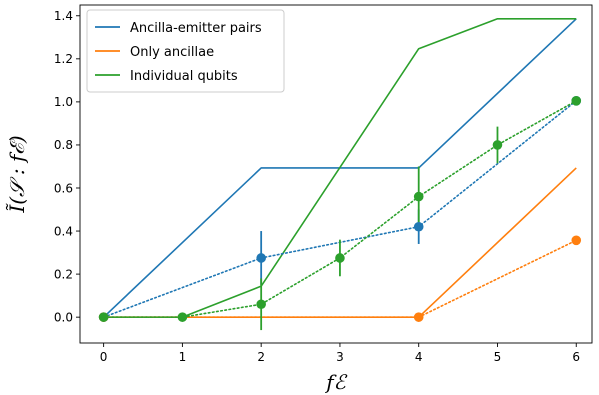 This screenshot has width=599, height=395. What do you see at coordinates (335, 382) in the screenshot?
I see `x-axis-label: fℰ` at bounding box center [335, 382].